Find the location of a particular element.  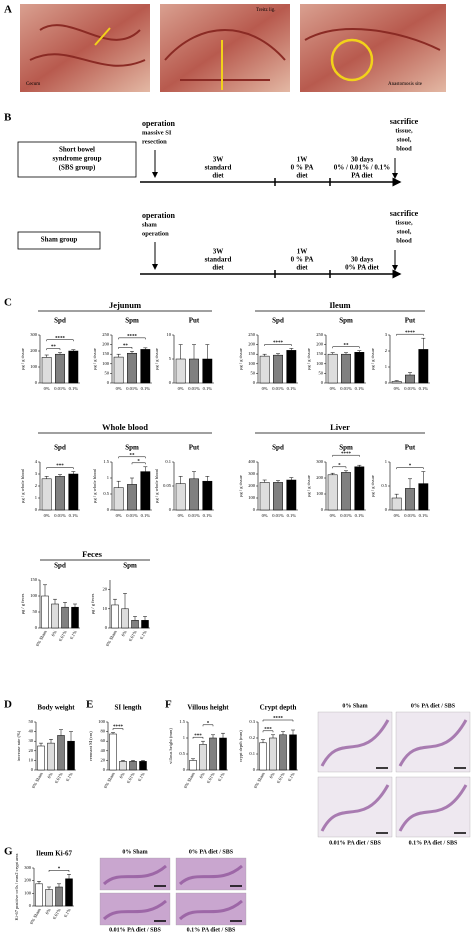

significance-label: * is located at coordinates (410, 466).